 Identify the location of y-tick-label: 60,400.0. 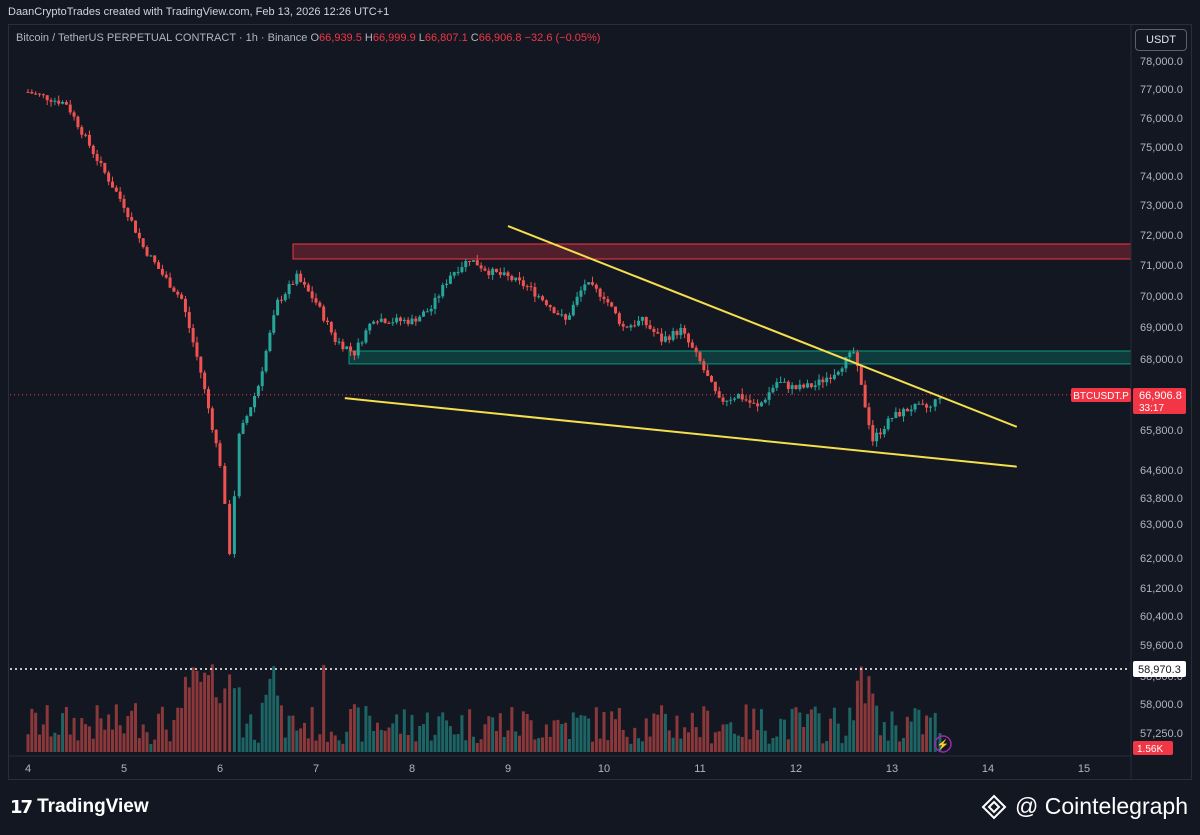
(1161, 617).